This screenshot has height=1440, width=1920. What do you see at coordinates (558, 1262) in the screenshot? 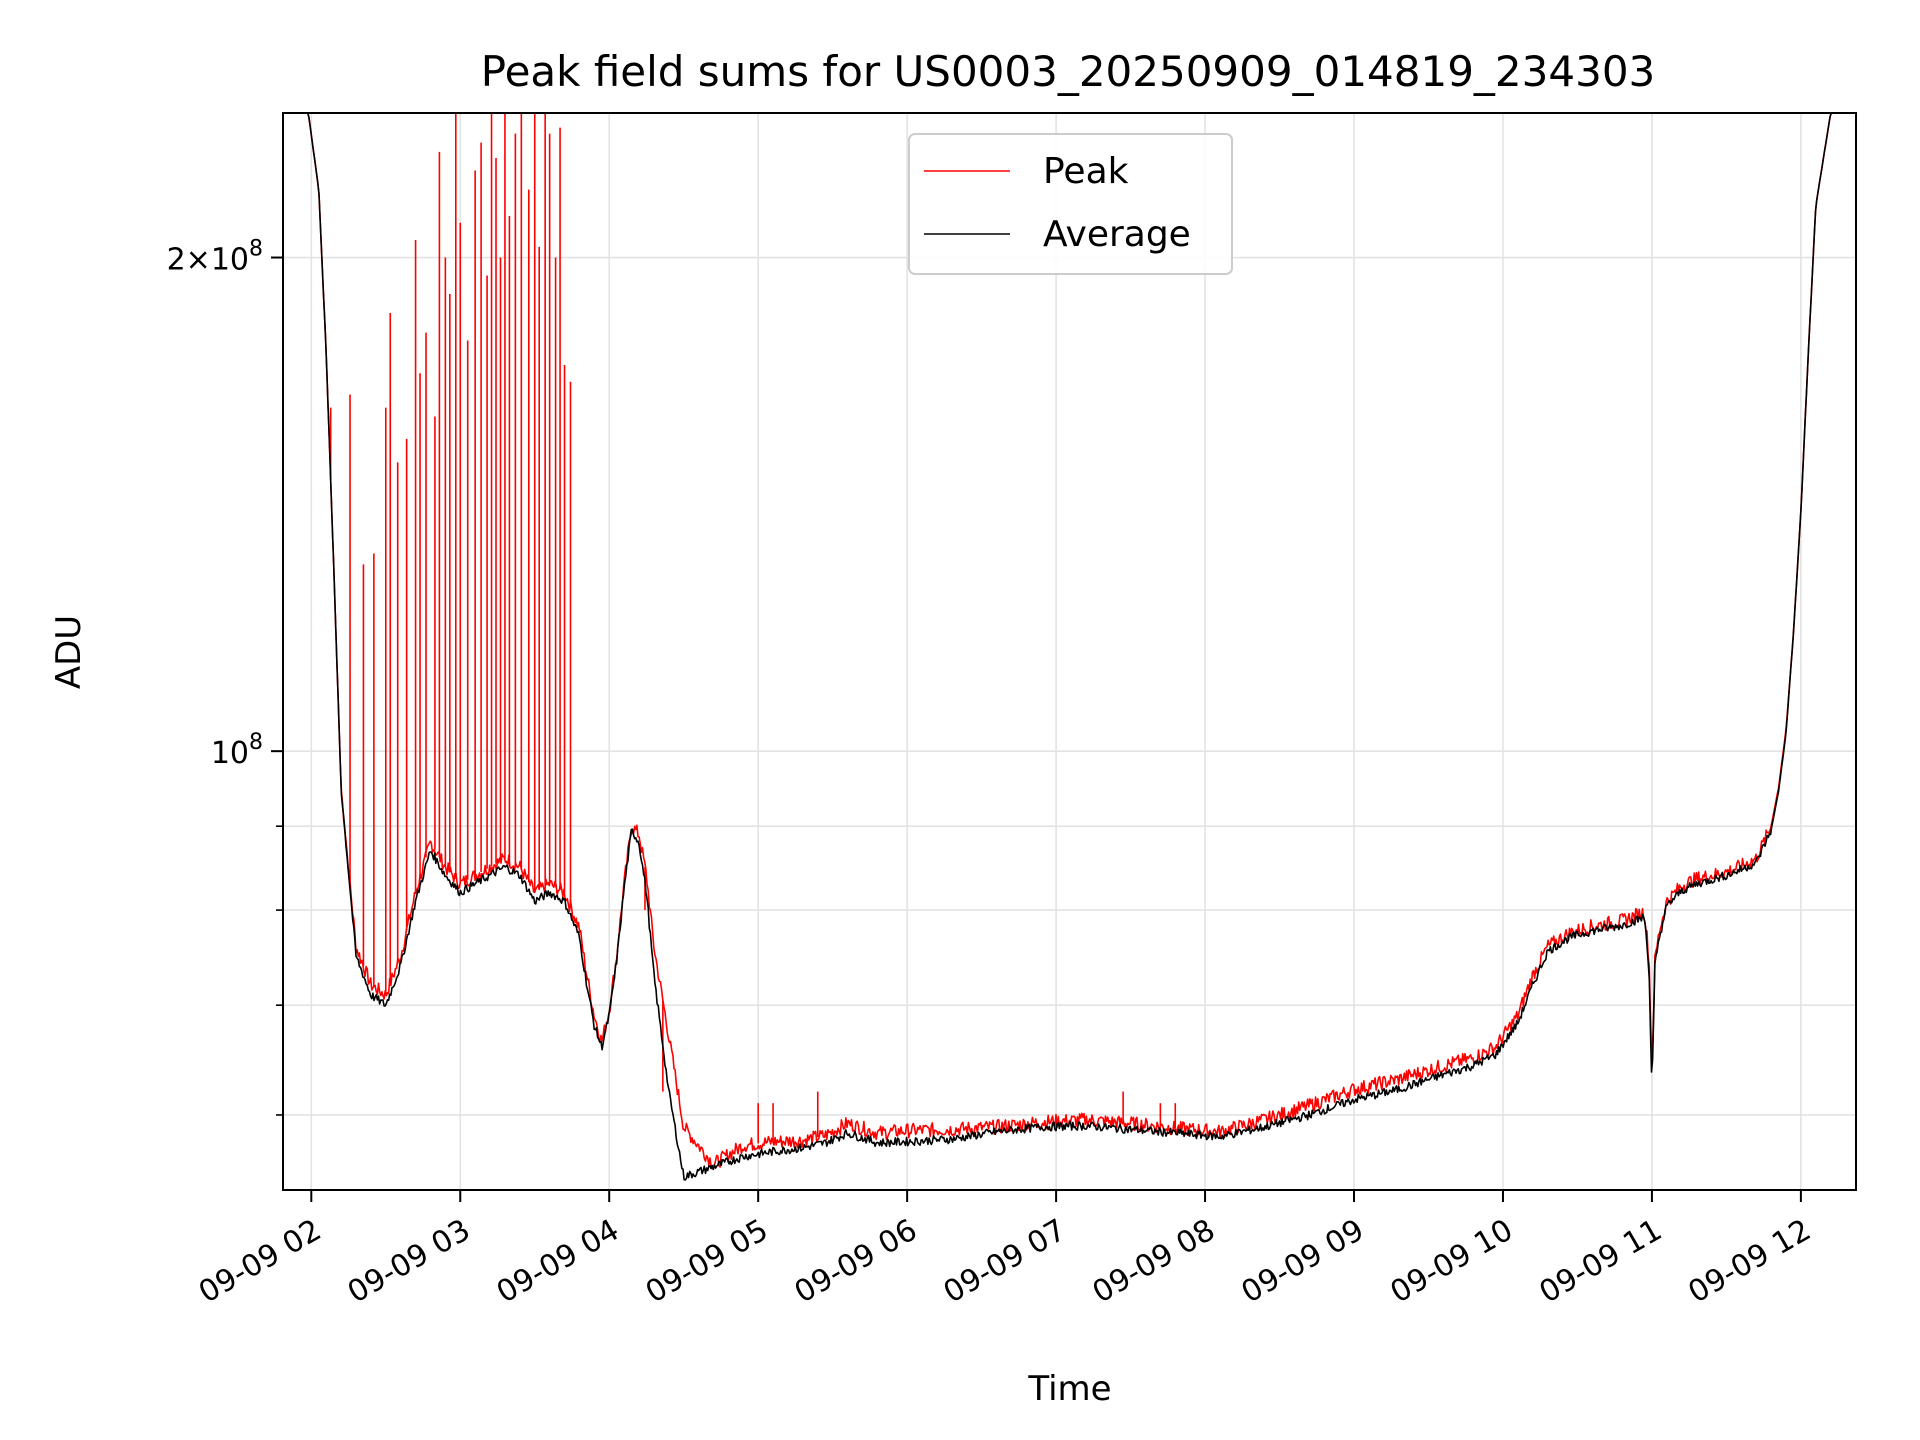
I see `x-tick-label: 09-09 04` at bounding box center [558, 1262].